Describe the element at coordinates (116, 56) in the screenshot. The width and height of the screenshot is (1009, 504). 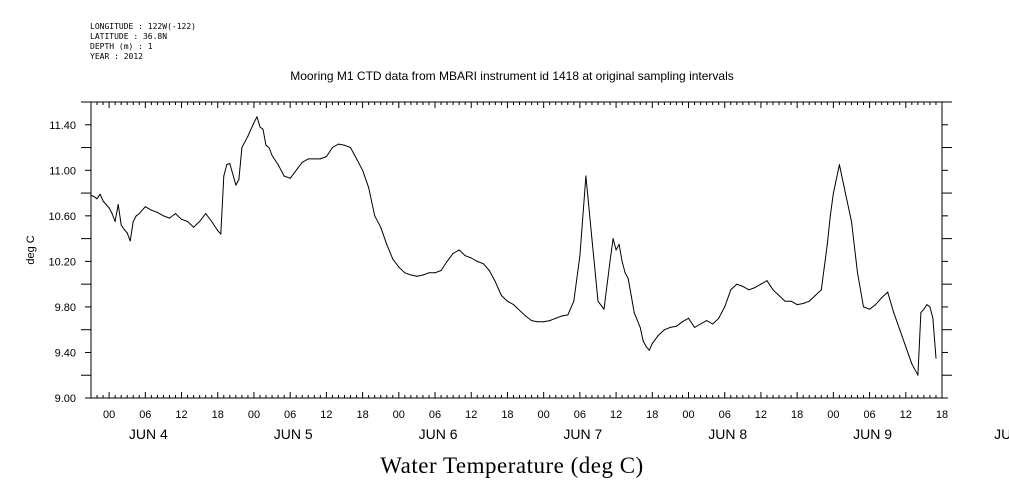
I see `year-text: YEAR : 2012` at that location.